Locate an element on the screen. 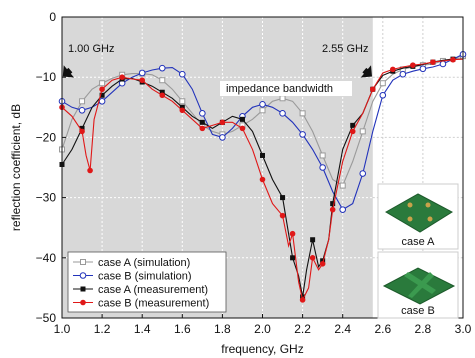 This screenshot has height=358, width=475. x-tick-label: 2.4 is located at coordinates (342, 329).